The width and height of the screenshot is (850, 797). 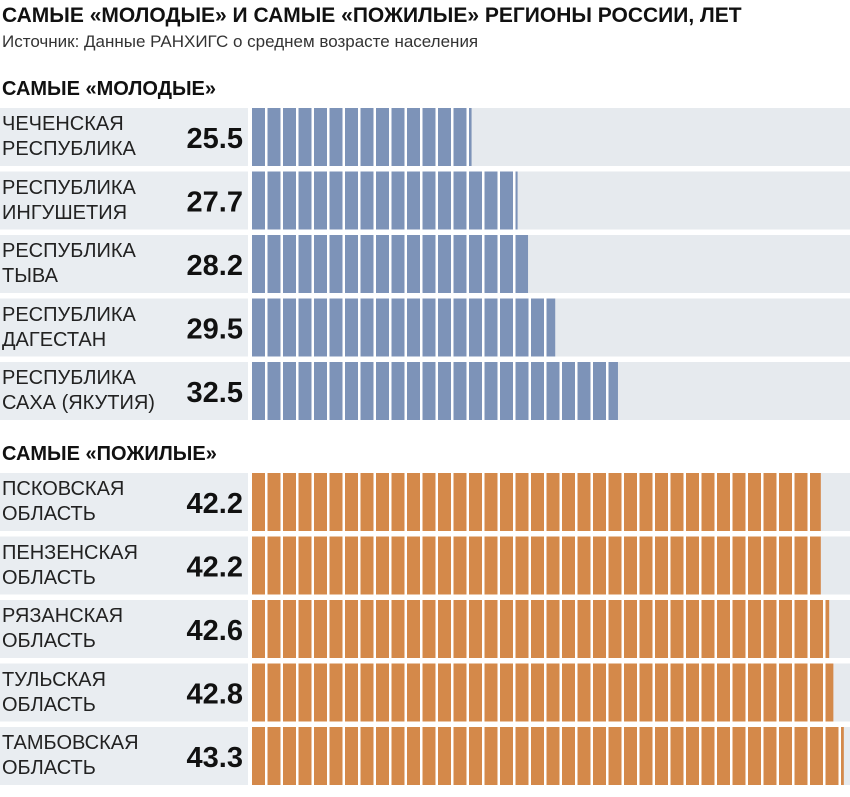 I want to click on value-label: 28.2, so click(x=215, y=266).